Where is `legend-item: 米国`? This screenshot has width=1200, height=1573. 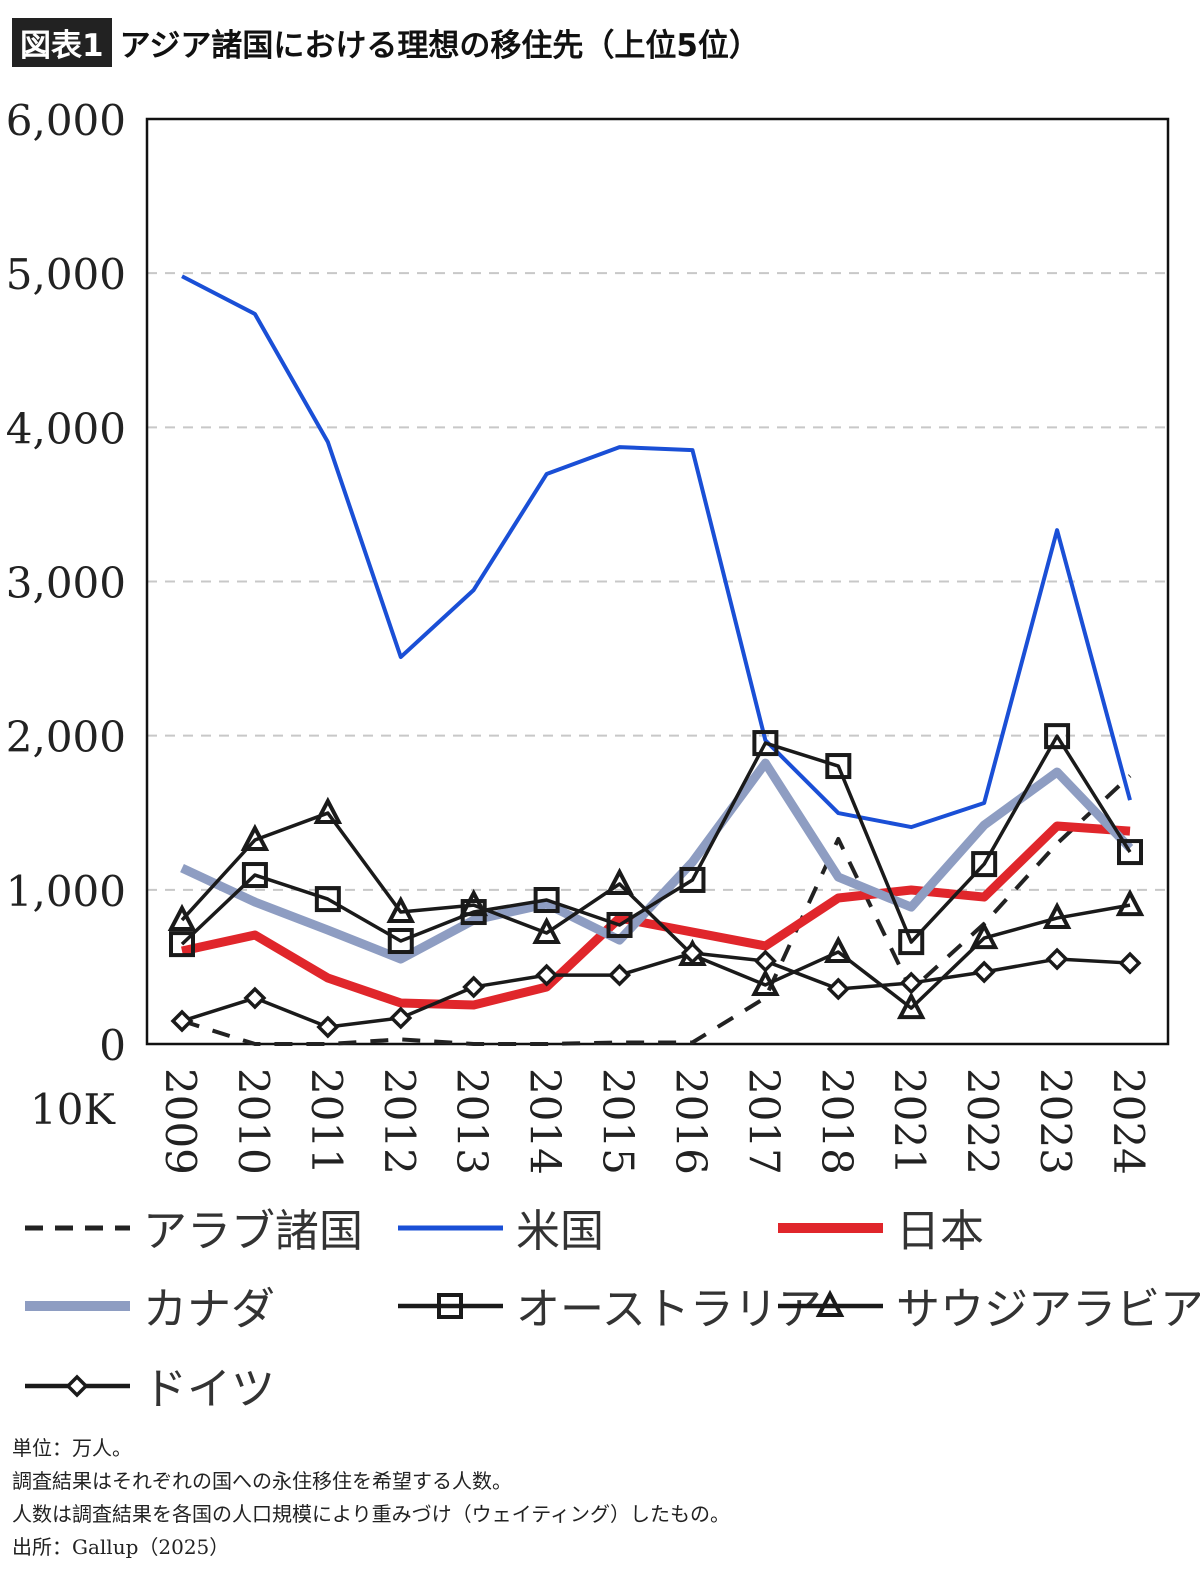
legend-item: 米国 is located at coordinates (501, 1231).